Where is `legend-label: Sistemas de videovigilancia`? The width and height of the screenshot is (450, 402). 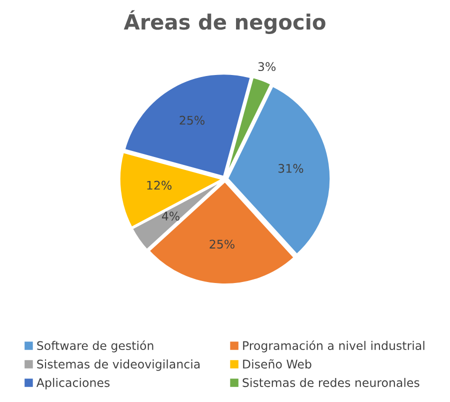
legend-label: Sistemas de videovigilancia is located at coordinates (118, 365).